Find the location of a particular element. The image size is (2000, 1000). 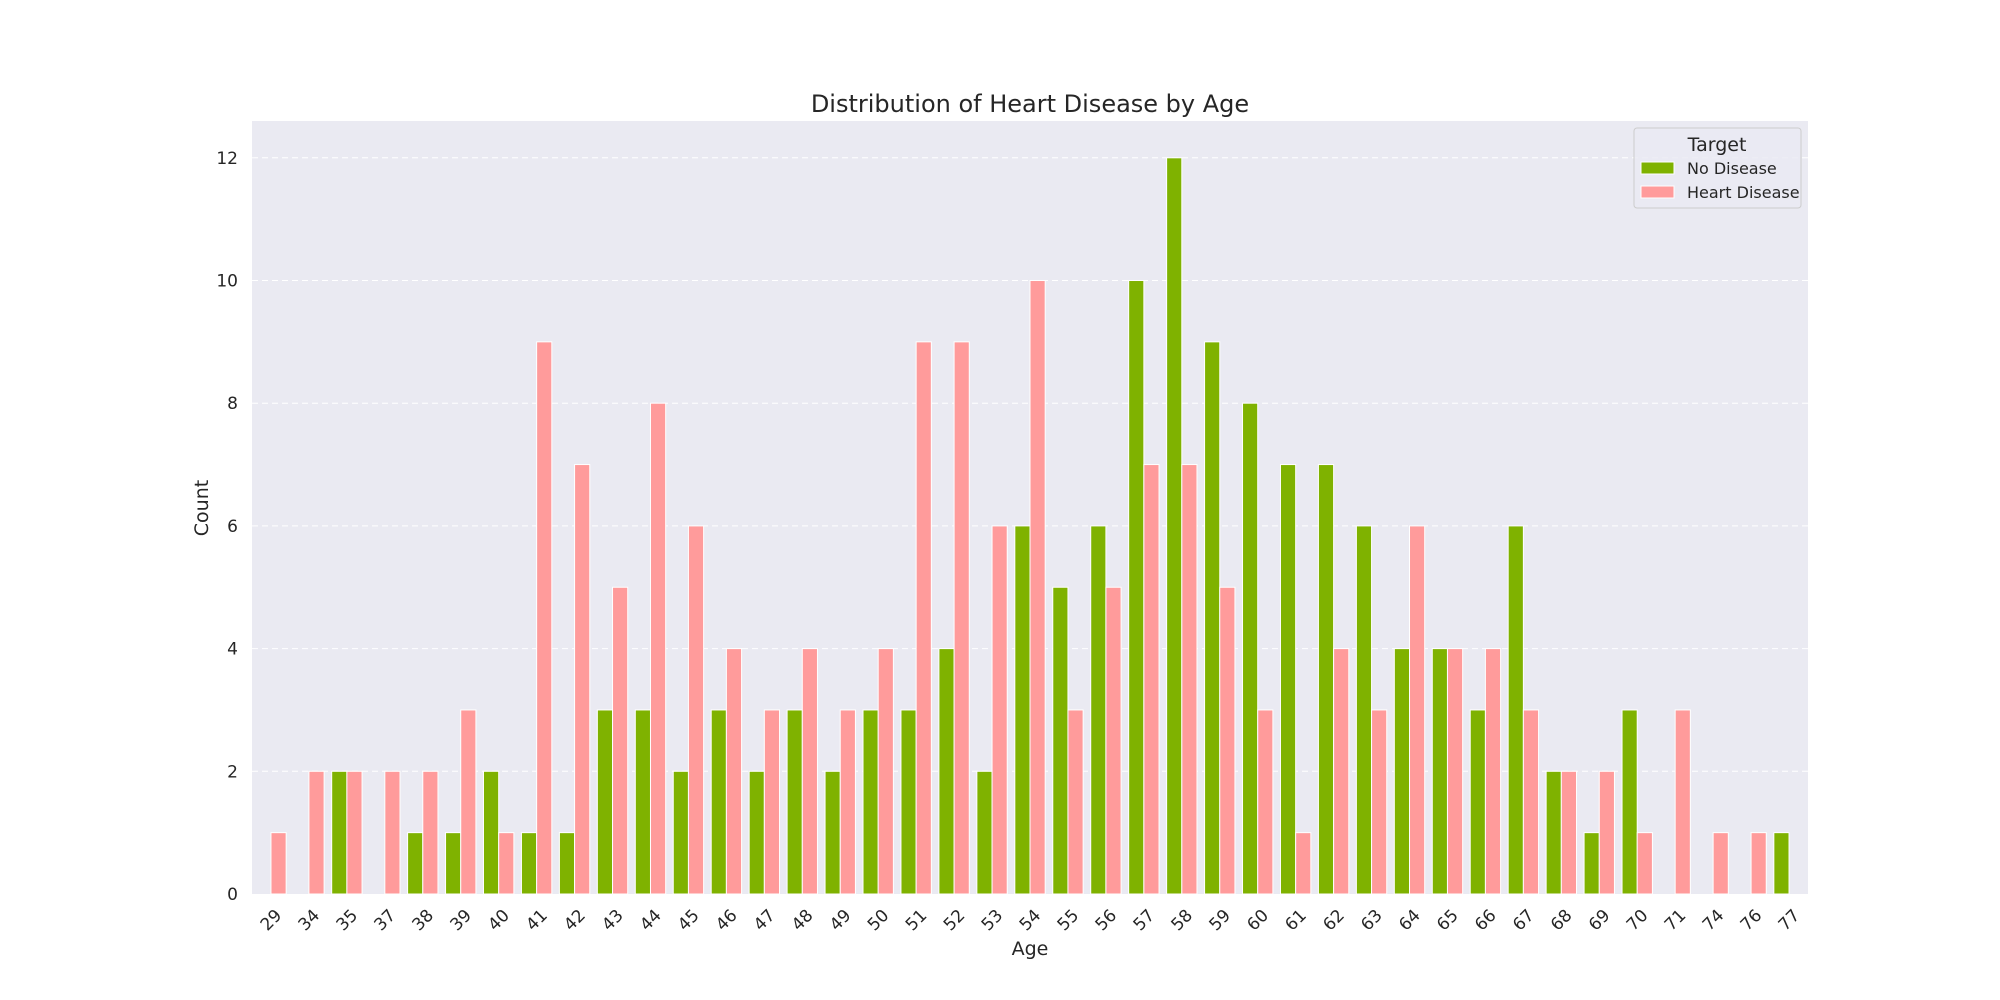

x-tick-label: 52 is located at coordinates (954, 920).